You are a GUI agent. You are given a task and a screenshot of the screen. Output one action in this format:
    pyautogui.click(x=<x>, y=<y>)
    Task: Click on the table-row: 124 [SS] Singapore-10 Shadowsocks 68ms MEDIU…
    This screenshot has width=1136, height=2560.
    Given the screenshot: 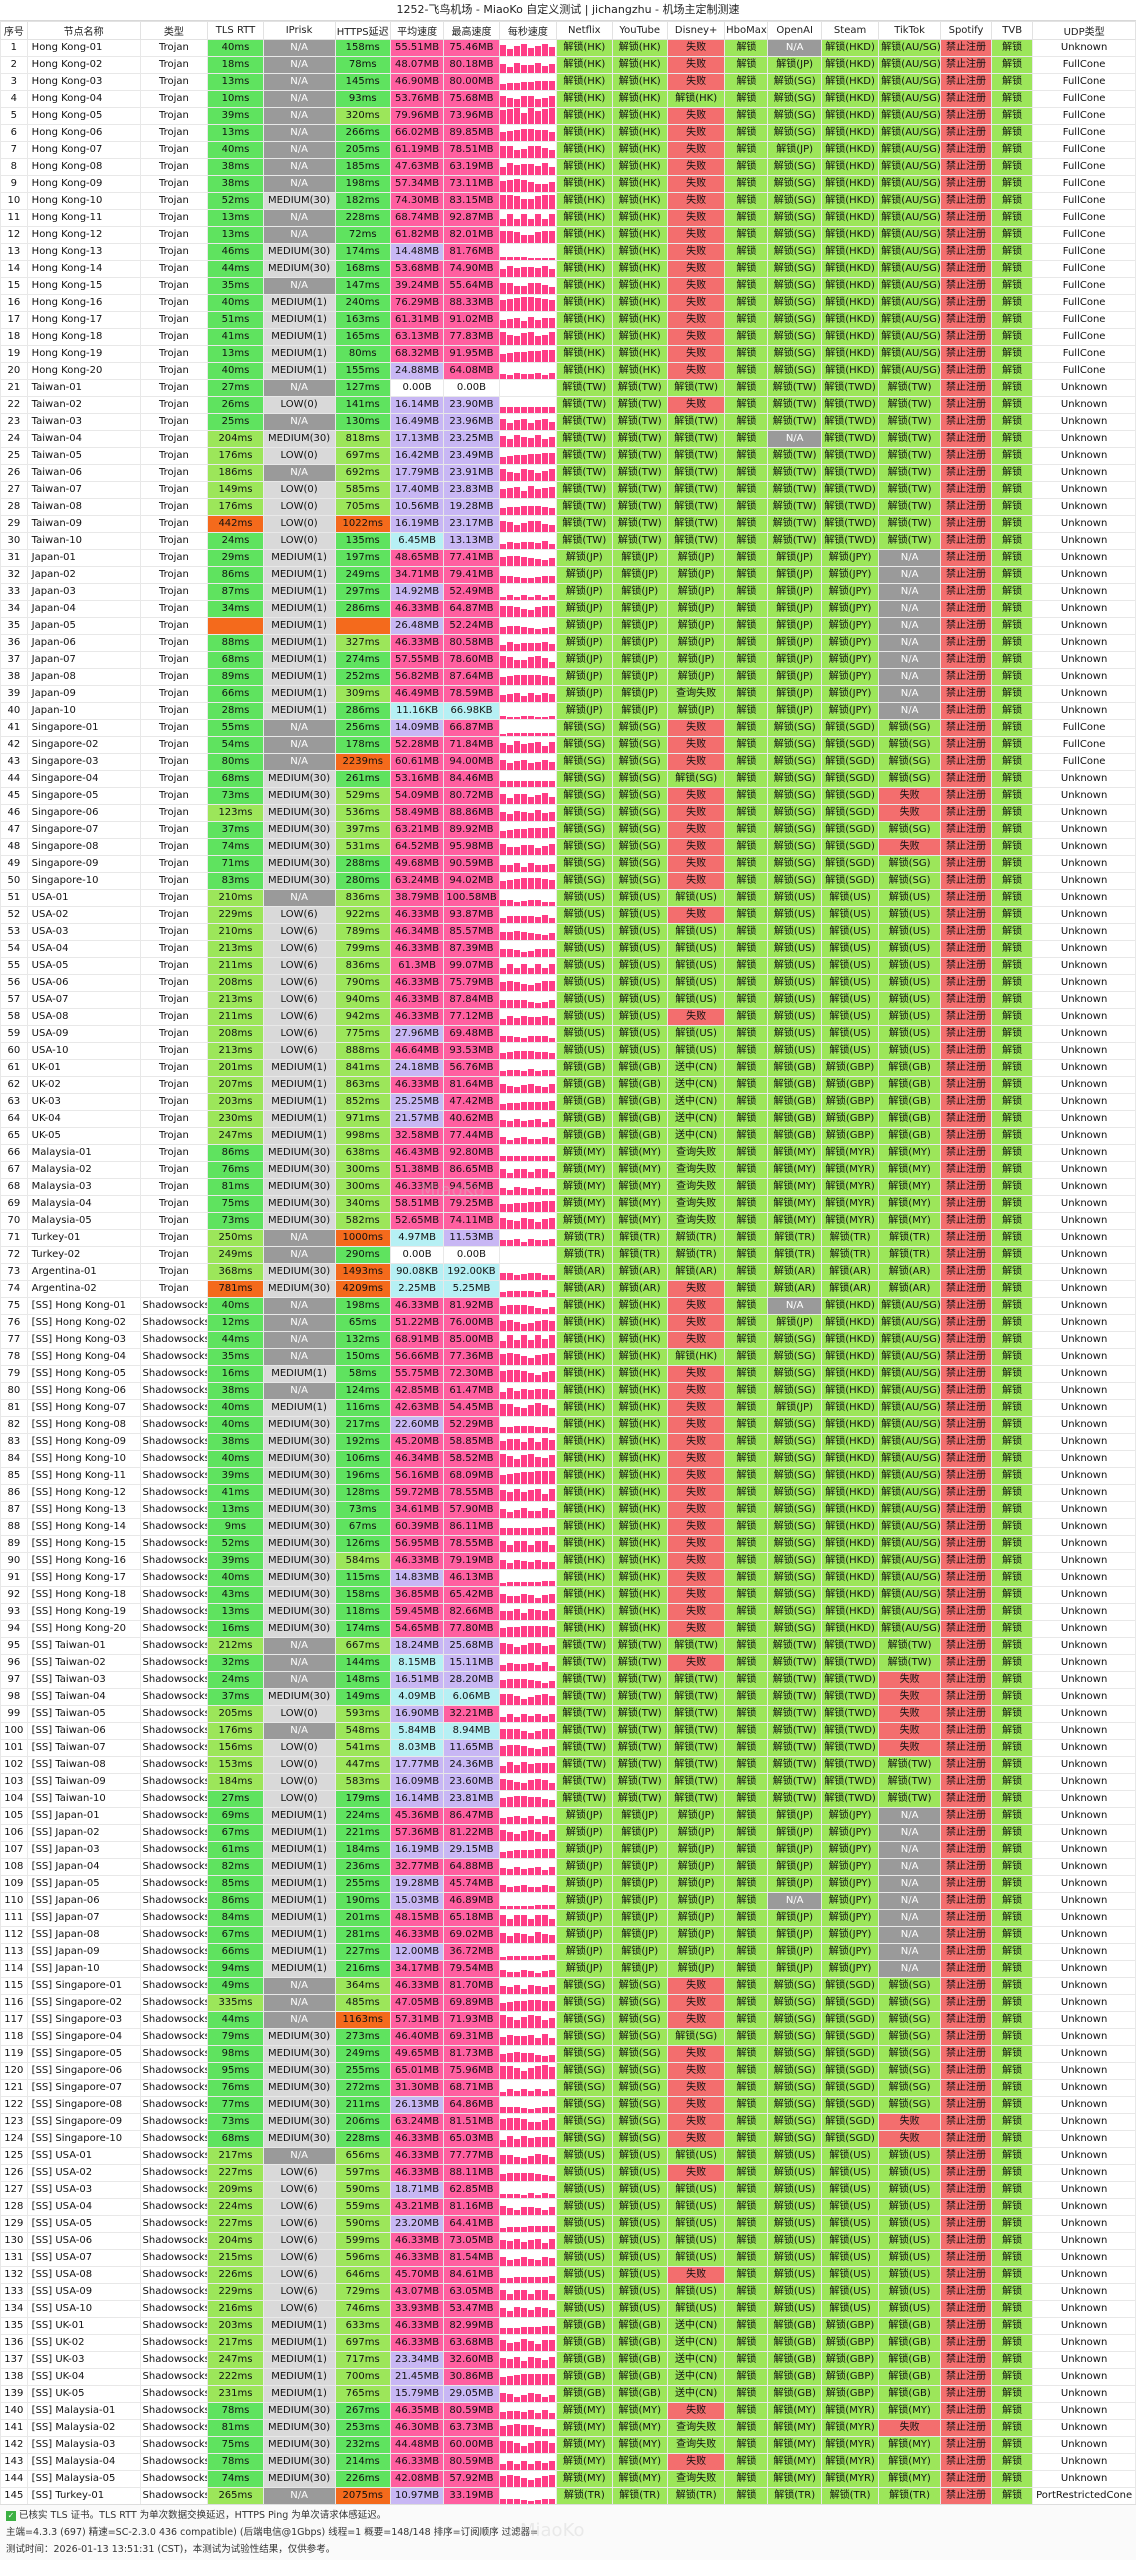 What is the action you would take?
    pyautogui.click(x=568, y=2139)
    